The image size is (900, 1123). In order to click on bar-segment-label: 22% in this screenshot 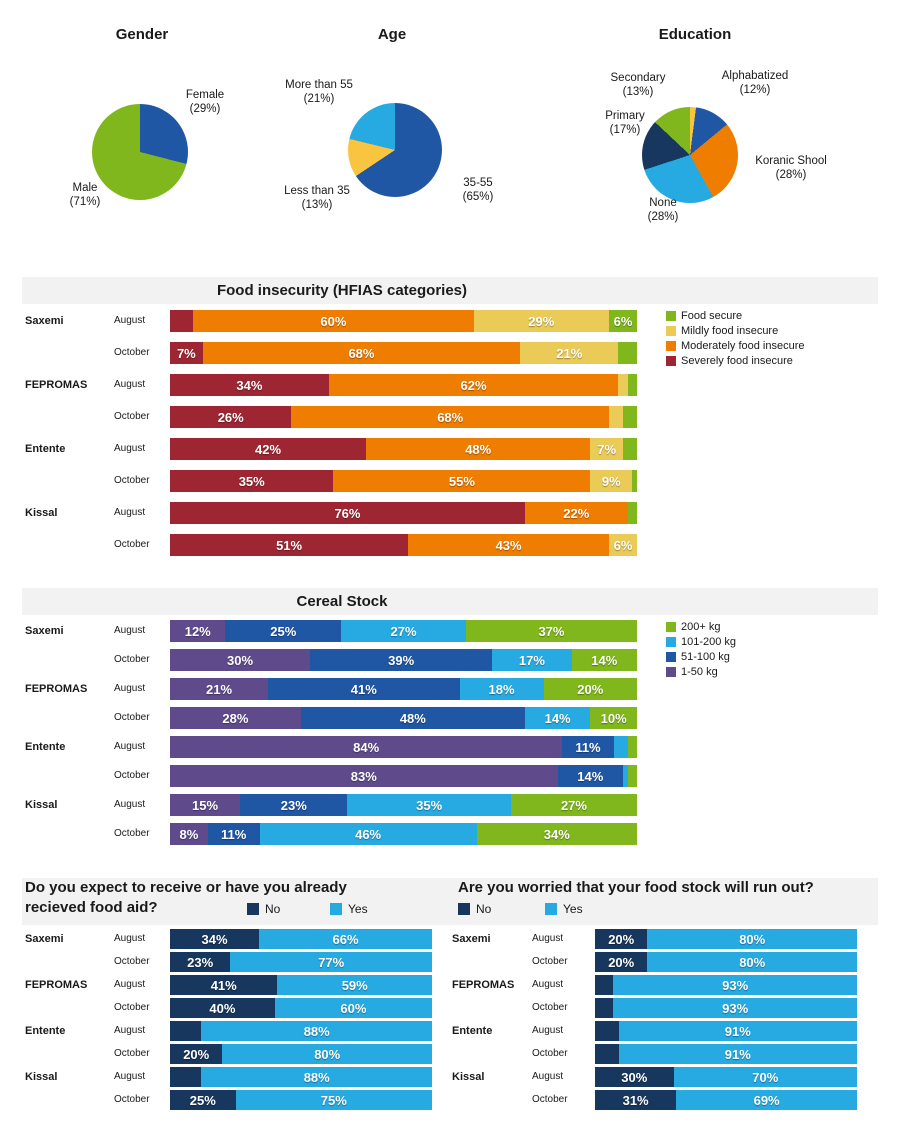, I will do `click(576, 513)`.